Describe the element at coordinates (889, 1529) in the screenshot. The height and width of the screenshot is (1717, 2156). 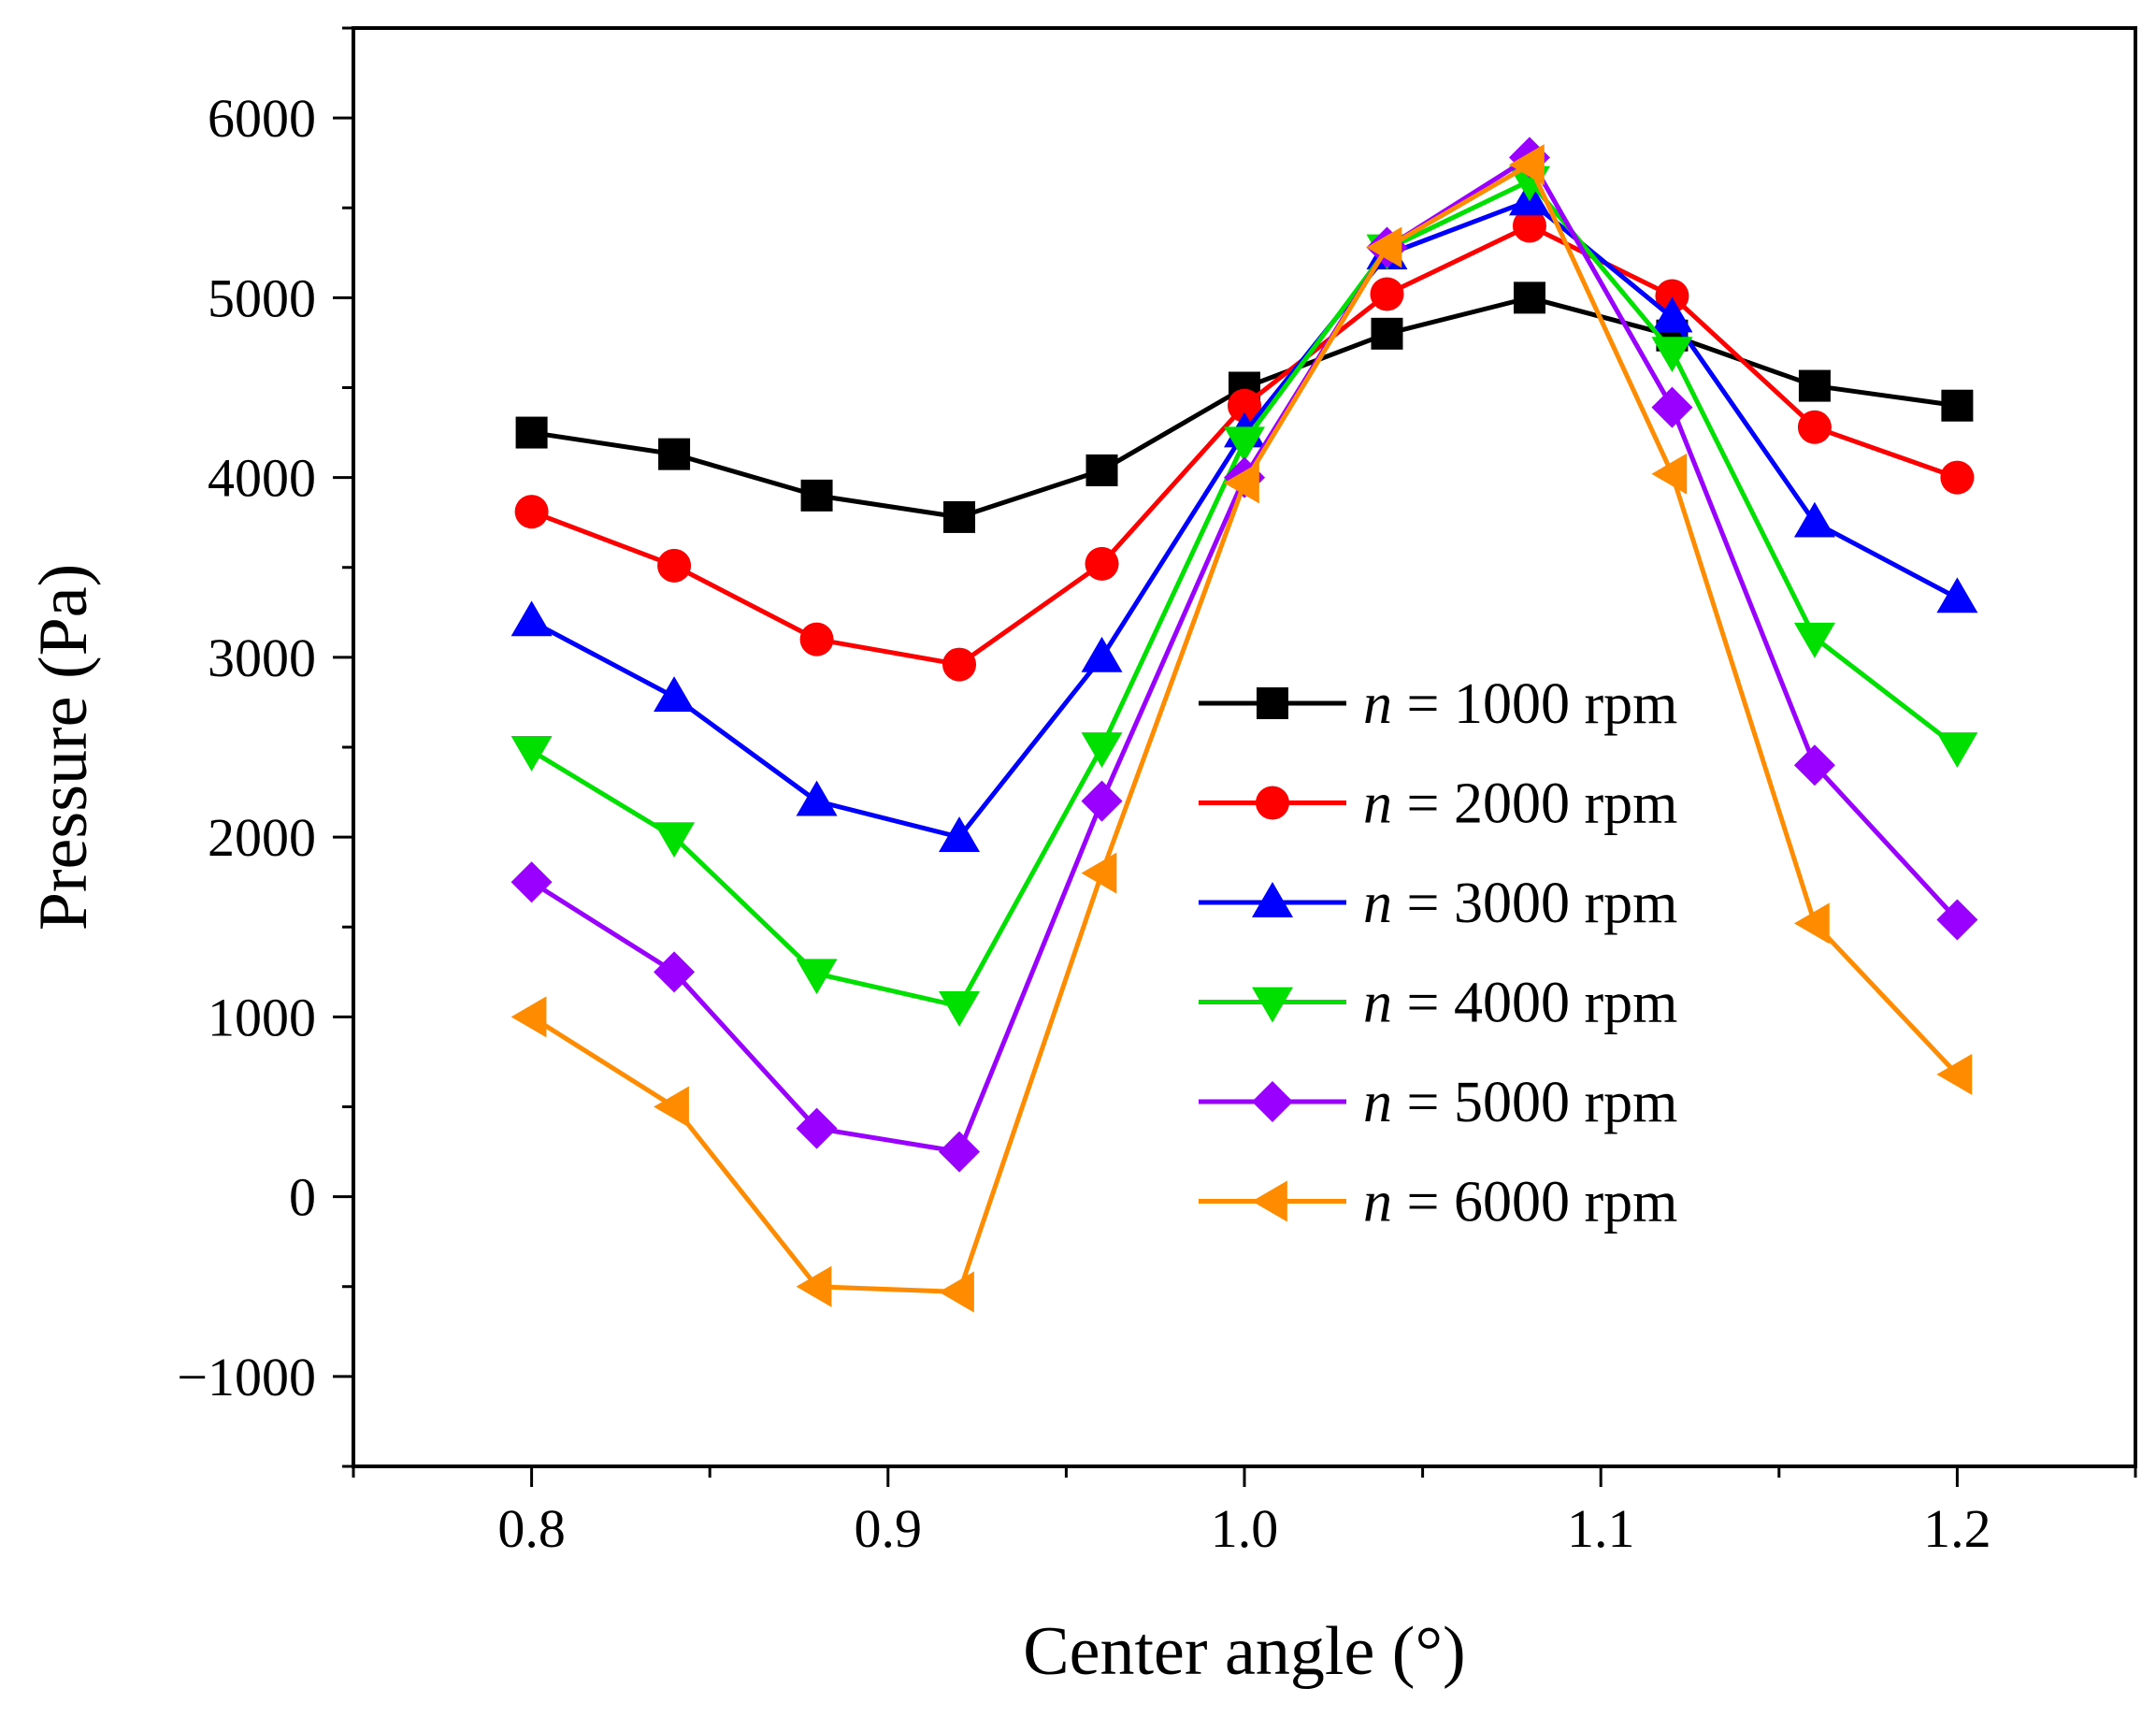
I see `x-tick-label: 0.9` at that location.